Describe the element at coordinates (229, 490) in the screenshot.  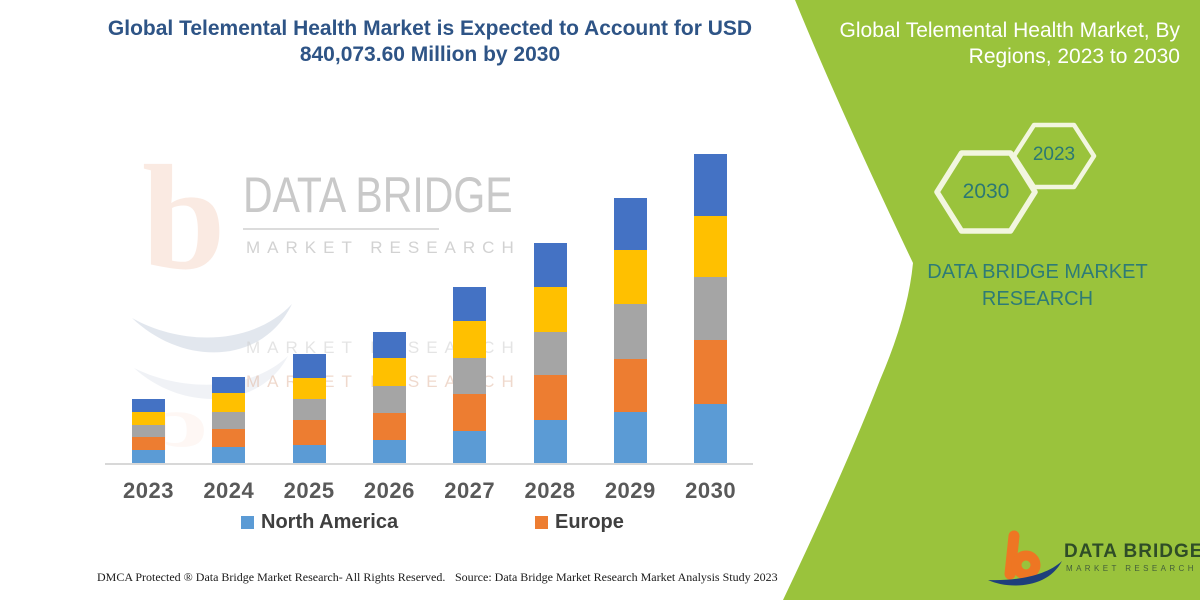
I see `x-axis-label: 2024` at that location.